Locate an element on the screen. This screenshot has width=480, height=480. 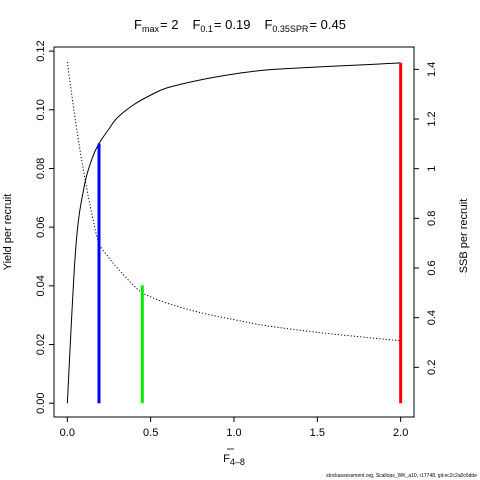
title-f01-sub: 0.1 is located at coordinates (206, 29).